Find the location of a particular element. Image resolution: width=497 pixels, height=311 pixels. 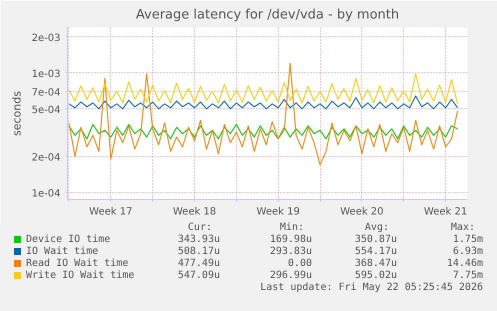

text: 6.93m is located at coordinates (467, 252).